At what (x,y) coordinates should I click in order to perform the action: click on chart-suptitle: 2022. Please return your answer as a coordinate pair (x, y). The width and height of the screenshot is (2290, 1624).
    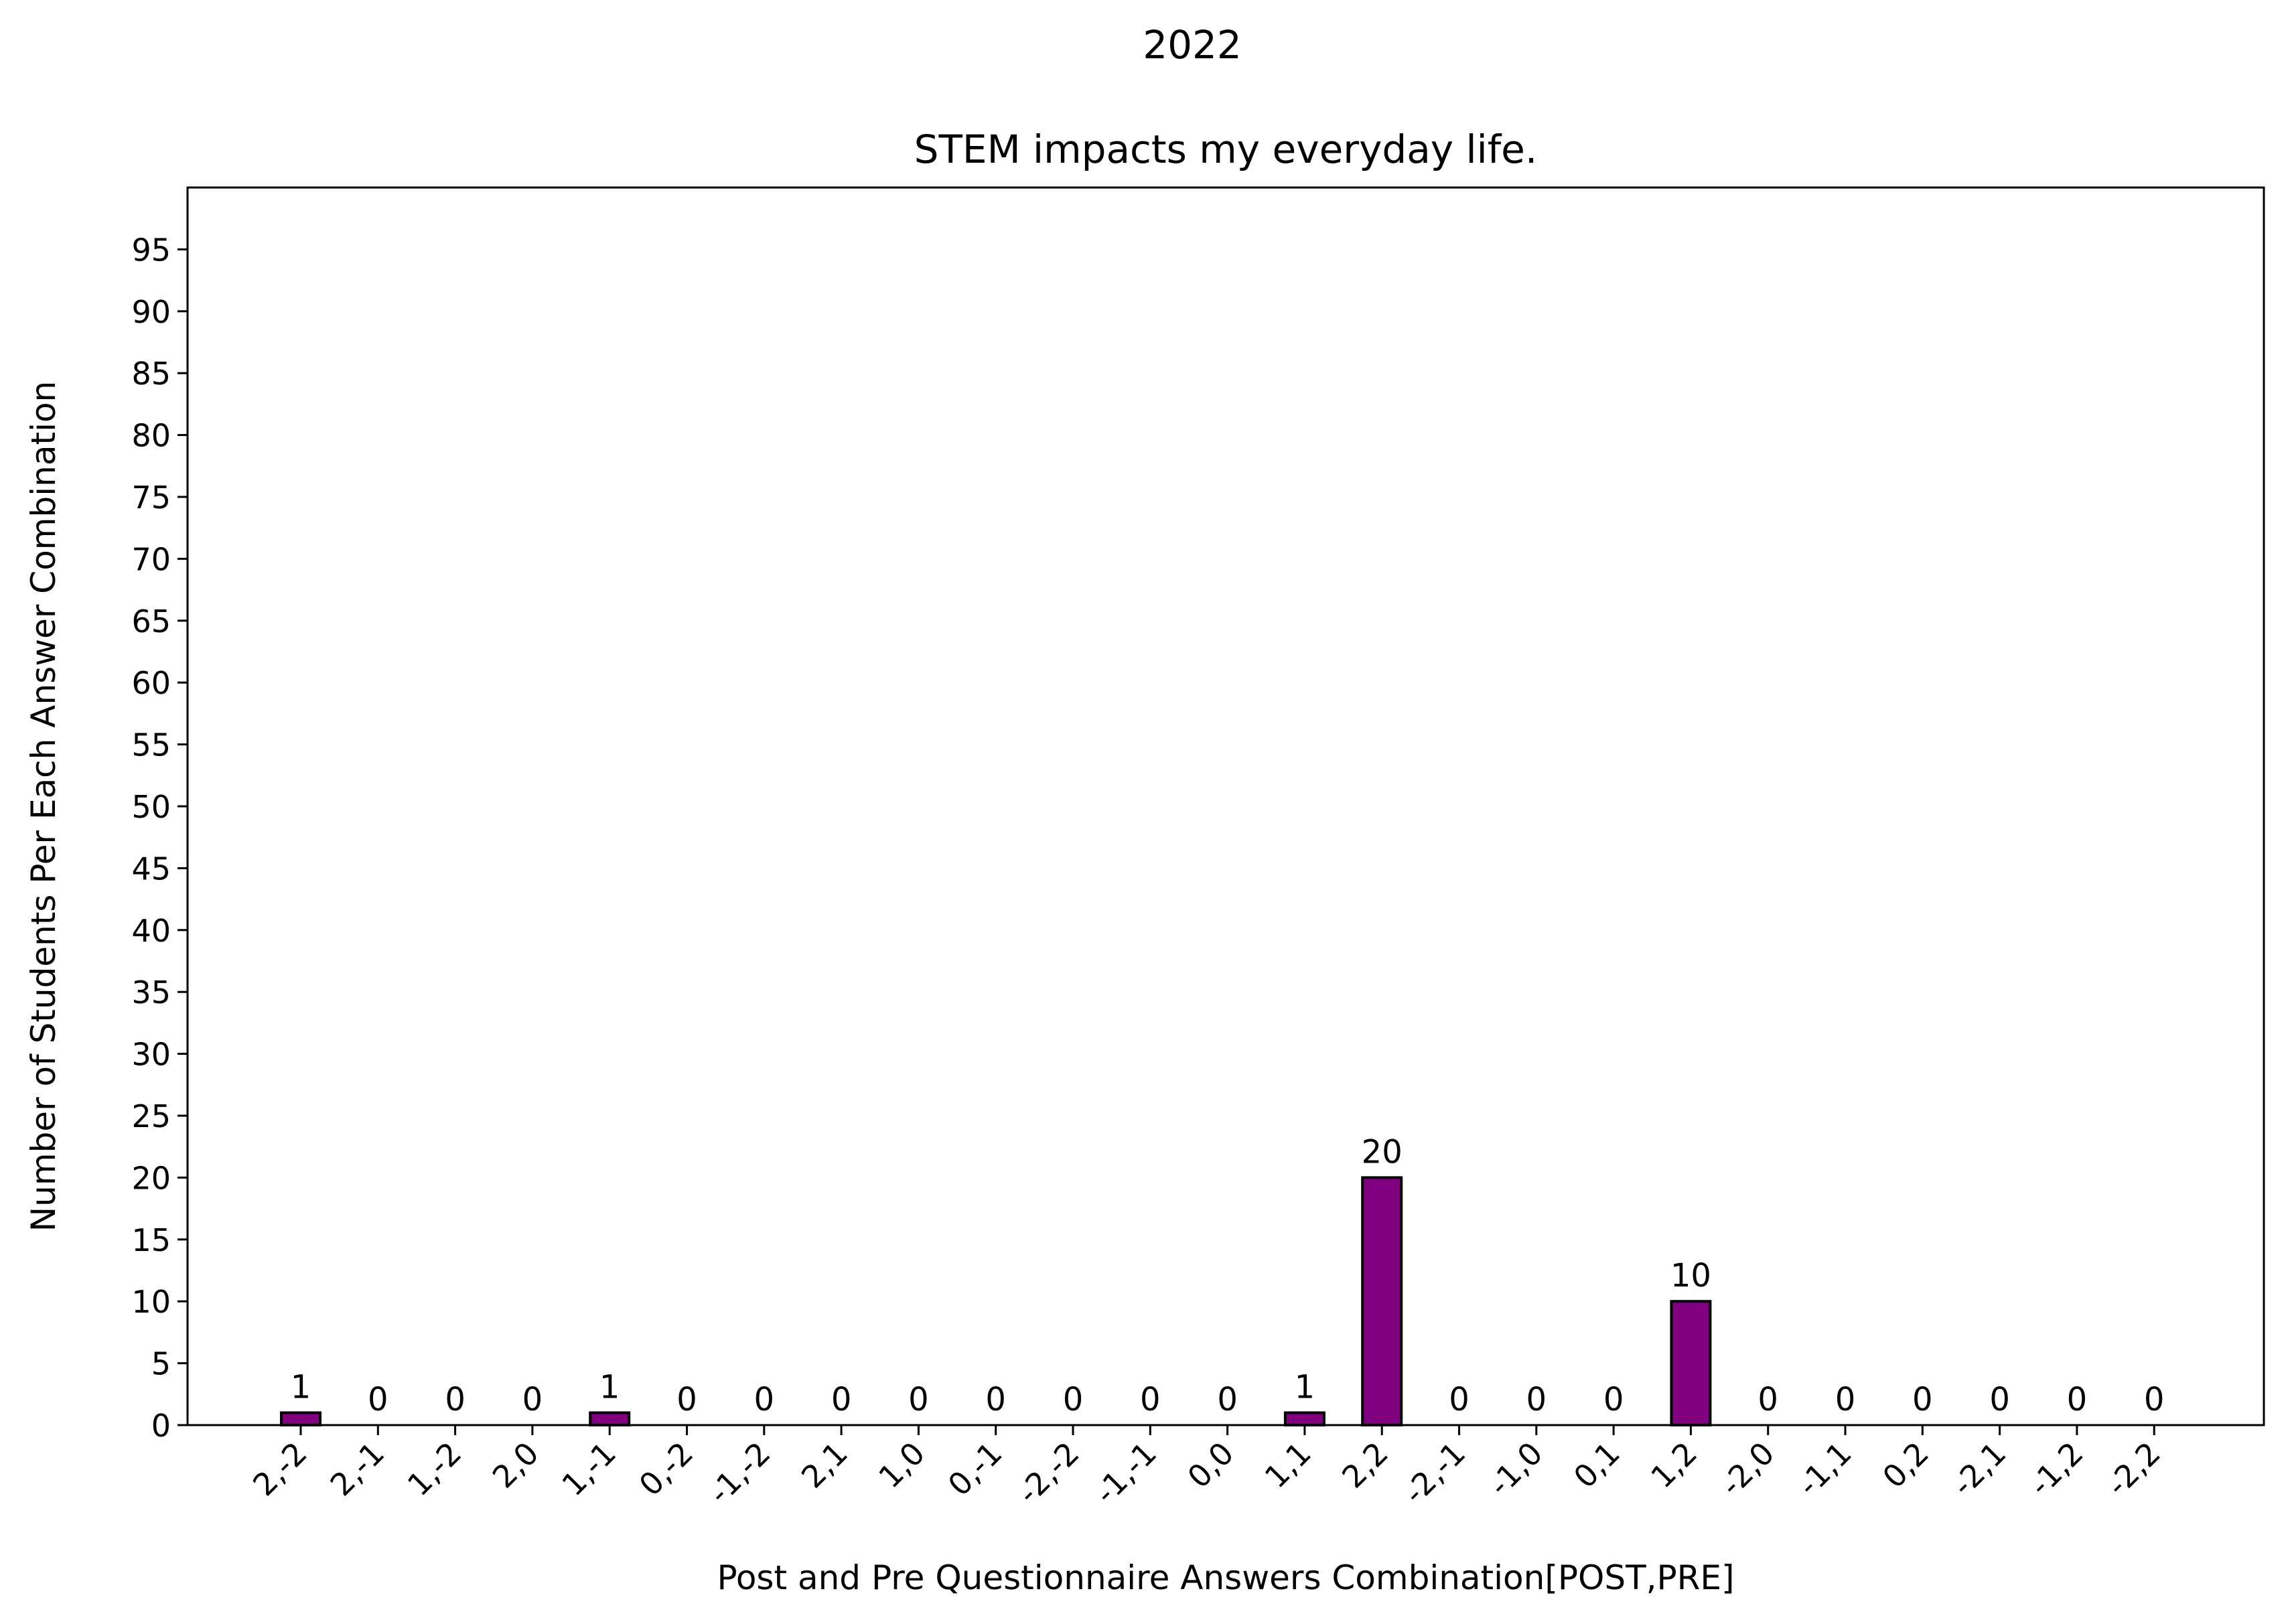
    Looking at the image, I should click on (1192, 45).